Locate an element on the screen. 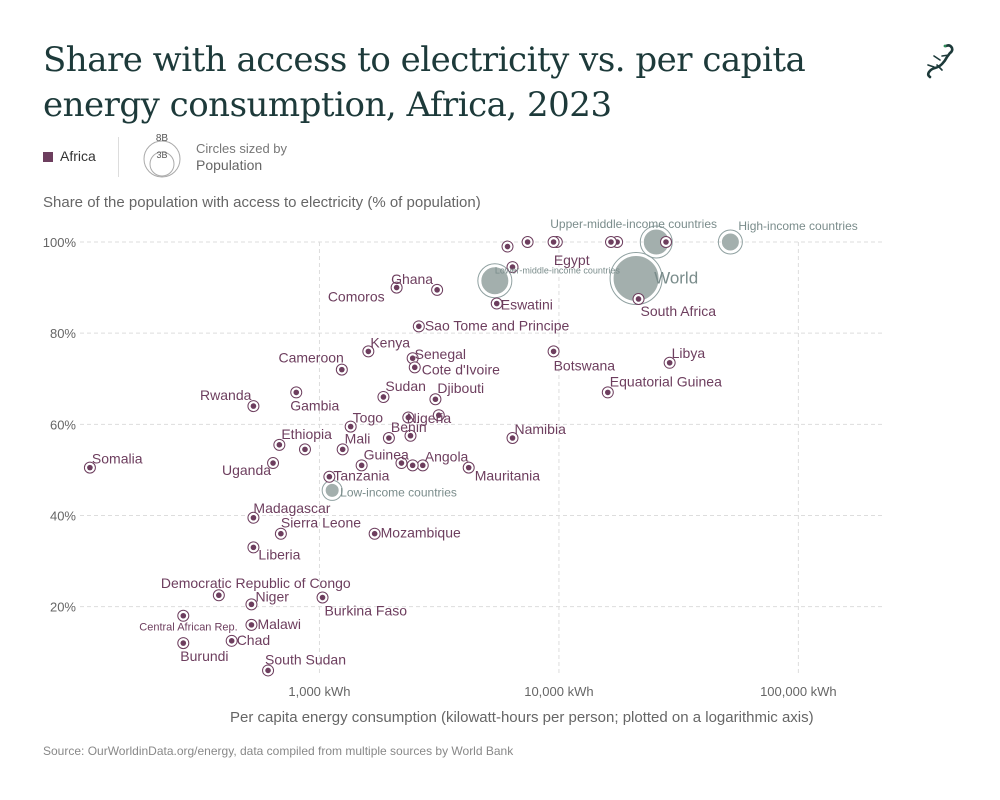 The width and height of the screenshot is (1000, 800). point-liberia is located at coordinates (253, 547).